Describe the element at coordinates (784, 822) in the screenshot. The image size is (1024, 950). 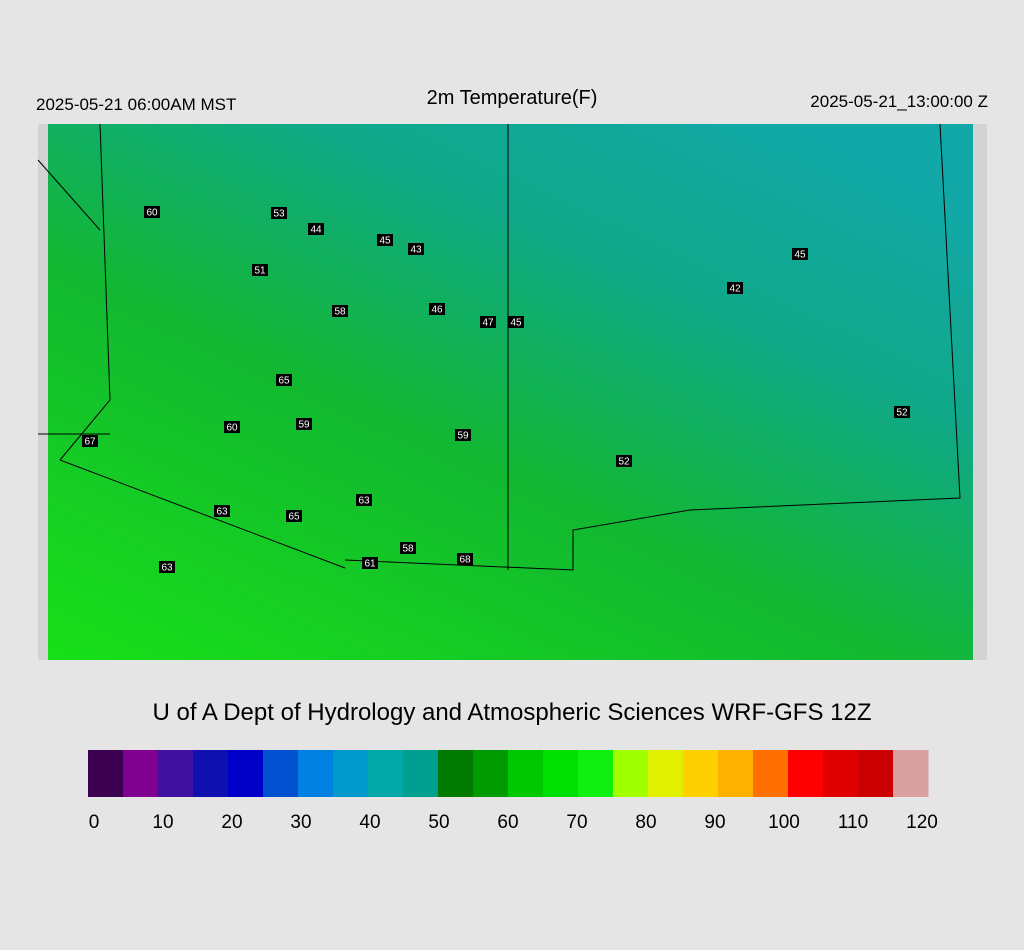
I see `colorbar-tick-label: 100` at that location.